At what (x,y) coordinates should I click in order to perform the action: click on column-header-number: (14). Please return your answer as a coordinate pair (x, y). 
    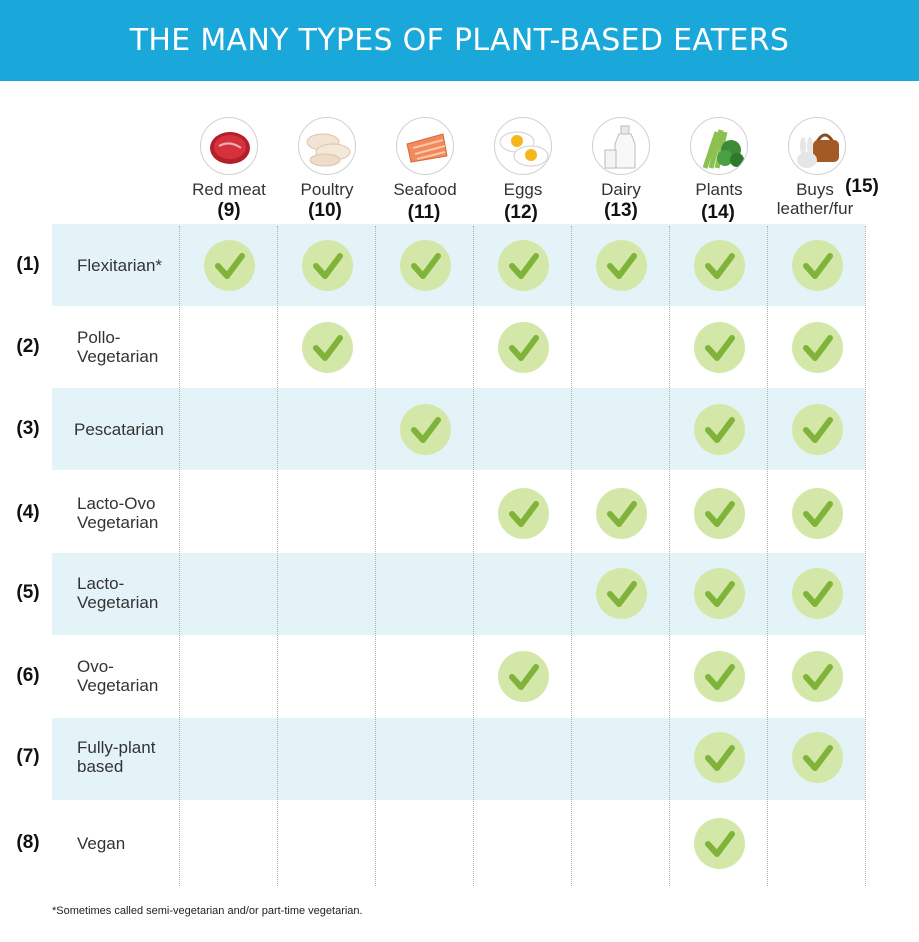
    Looking at the image, I should click on (718, 212).